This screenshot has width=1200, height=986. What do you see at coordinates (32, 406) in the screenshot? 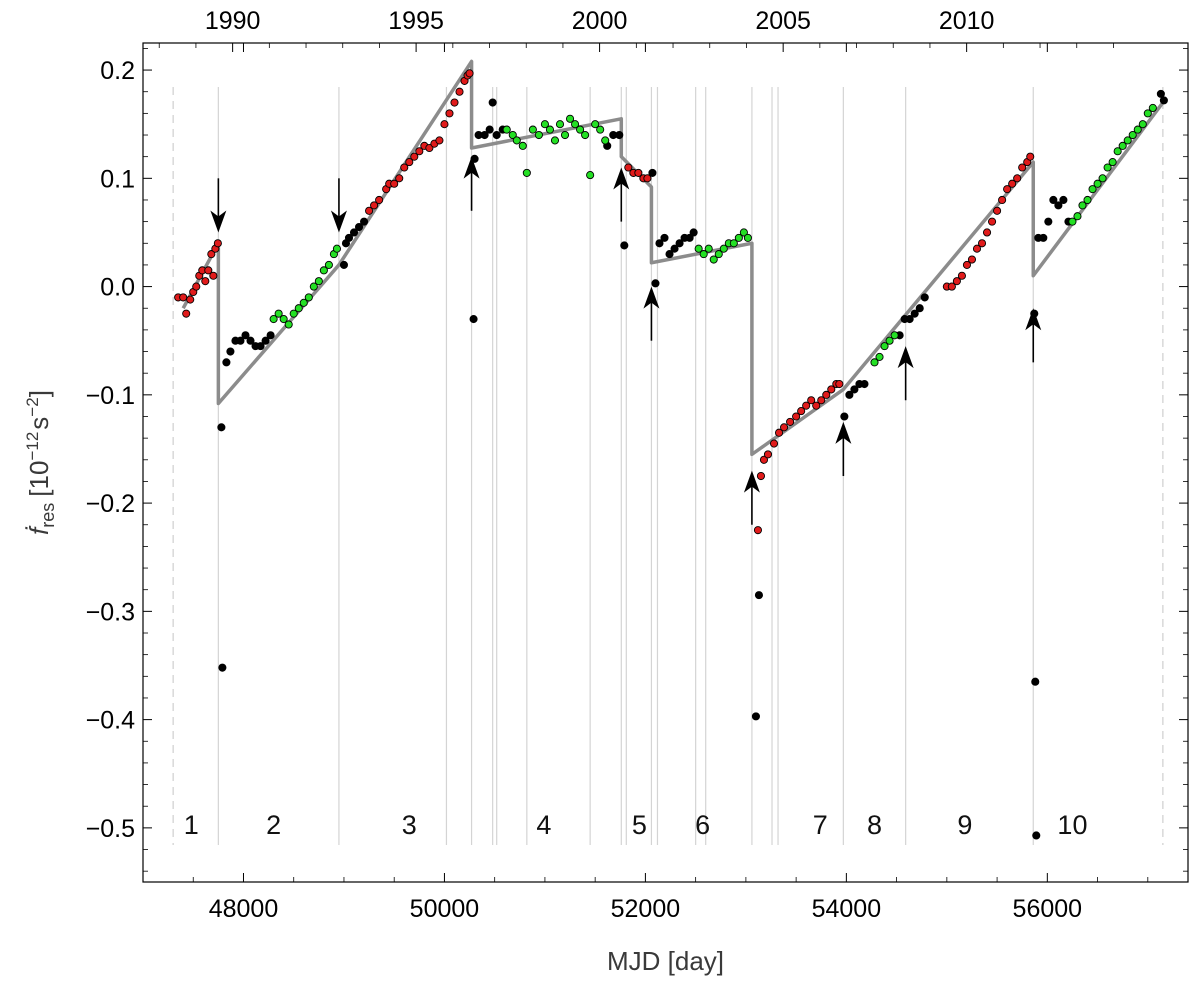
I see `y-axis-units-exp2: −2` at bounding box center [32, 406].